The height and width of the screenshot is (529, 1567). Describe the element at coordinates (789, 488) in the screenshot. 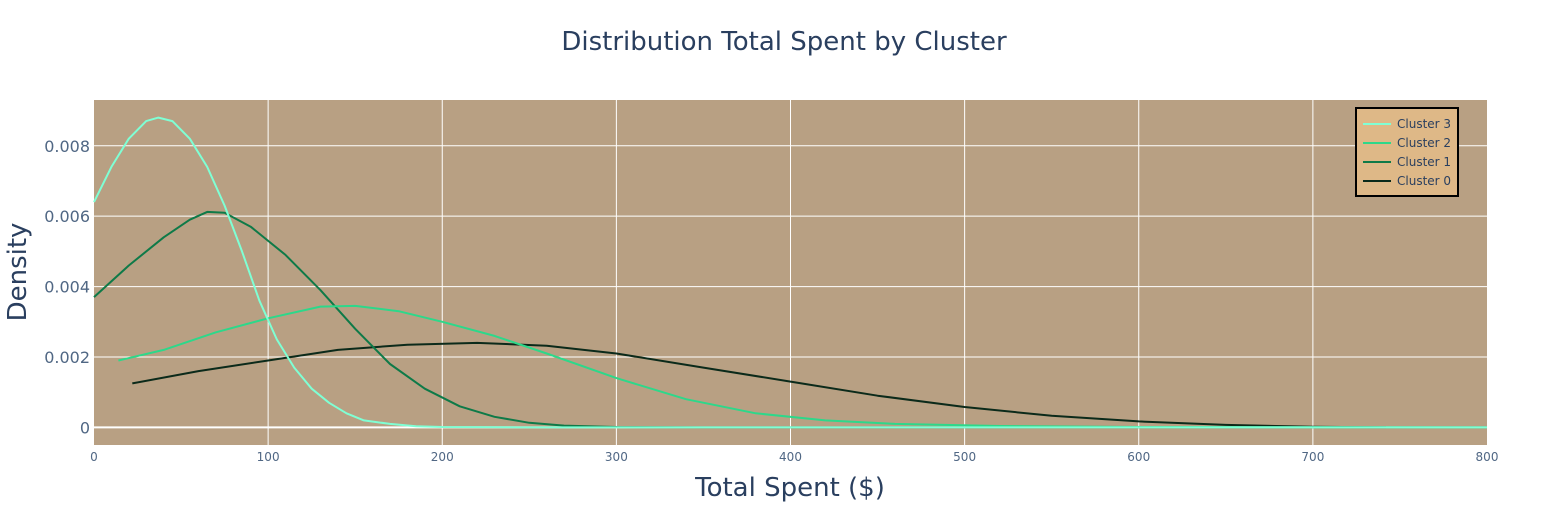

I see `x-axis-label: Total Spent ($)` at that location.